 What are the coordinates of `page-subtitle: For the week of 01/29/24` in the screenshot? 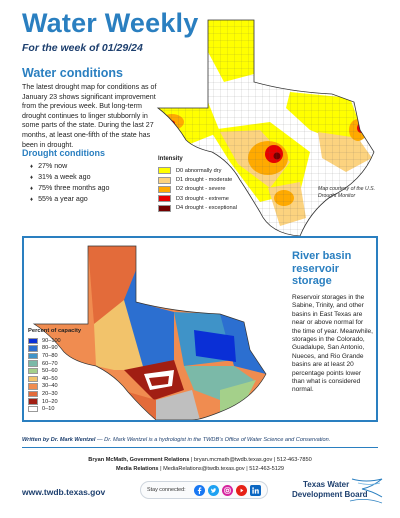 It's located at (82, 48).